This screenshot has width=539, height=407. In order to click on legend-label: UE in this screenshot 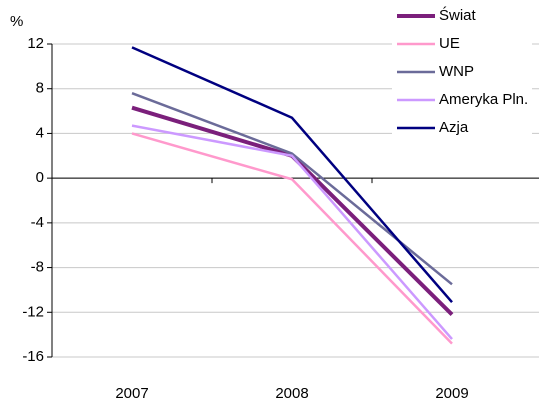, I will do `click(449, 43)`.